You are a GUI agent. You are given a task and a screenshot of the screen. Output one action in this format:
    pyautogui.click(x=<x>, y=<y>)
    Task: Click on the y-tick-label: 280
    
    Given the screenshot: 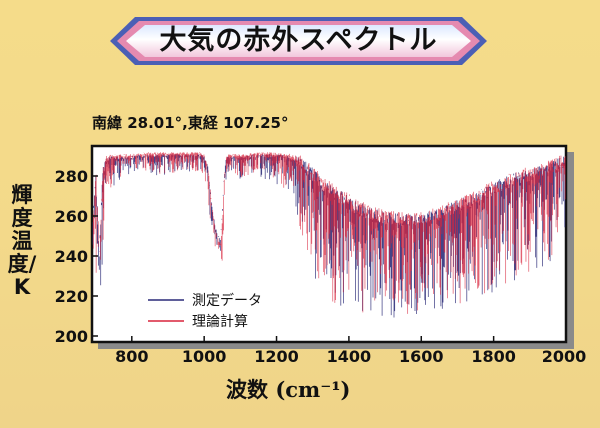 What is the action you would take?
    pyautogui.click(x=71, y=176)
    